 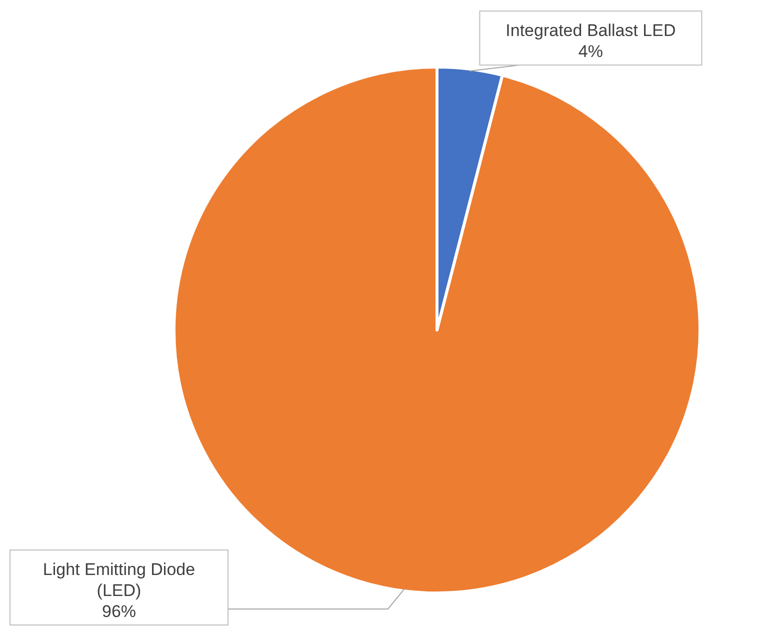 What do you see at coordinates (590, 52) in the screenshot?
I see `data-label: 4%` at bounding box center [590, 52].